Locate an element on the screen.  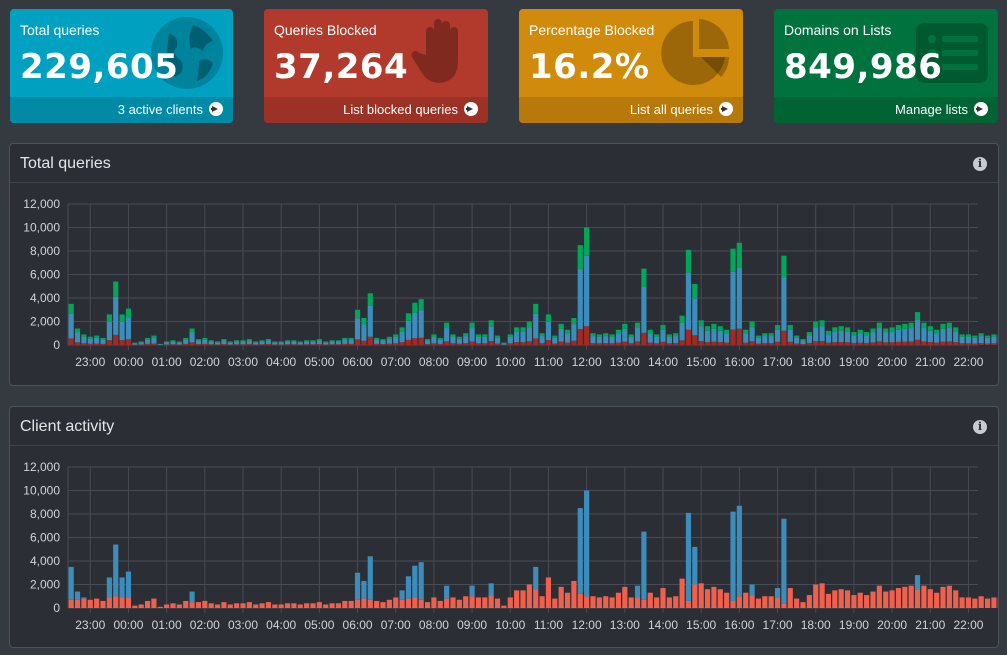
y-tick-label: 4,000 is located at coordinates (45, 561).